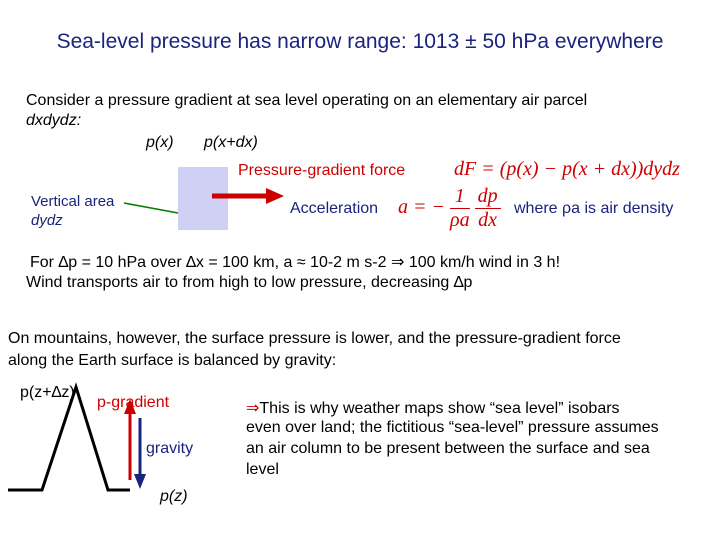  I want to click on mountain-outline, so click(69, 437).